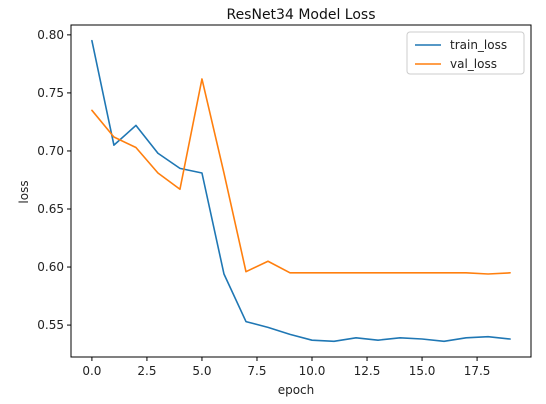 The image size is (546, 404). What do you see at coordinates (146, 371) in the screenshot?
I see `x-tick-label: 2.5` at bounding box center [146, 371].